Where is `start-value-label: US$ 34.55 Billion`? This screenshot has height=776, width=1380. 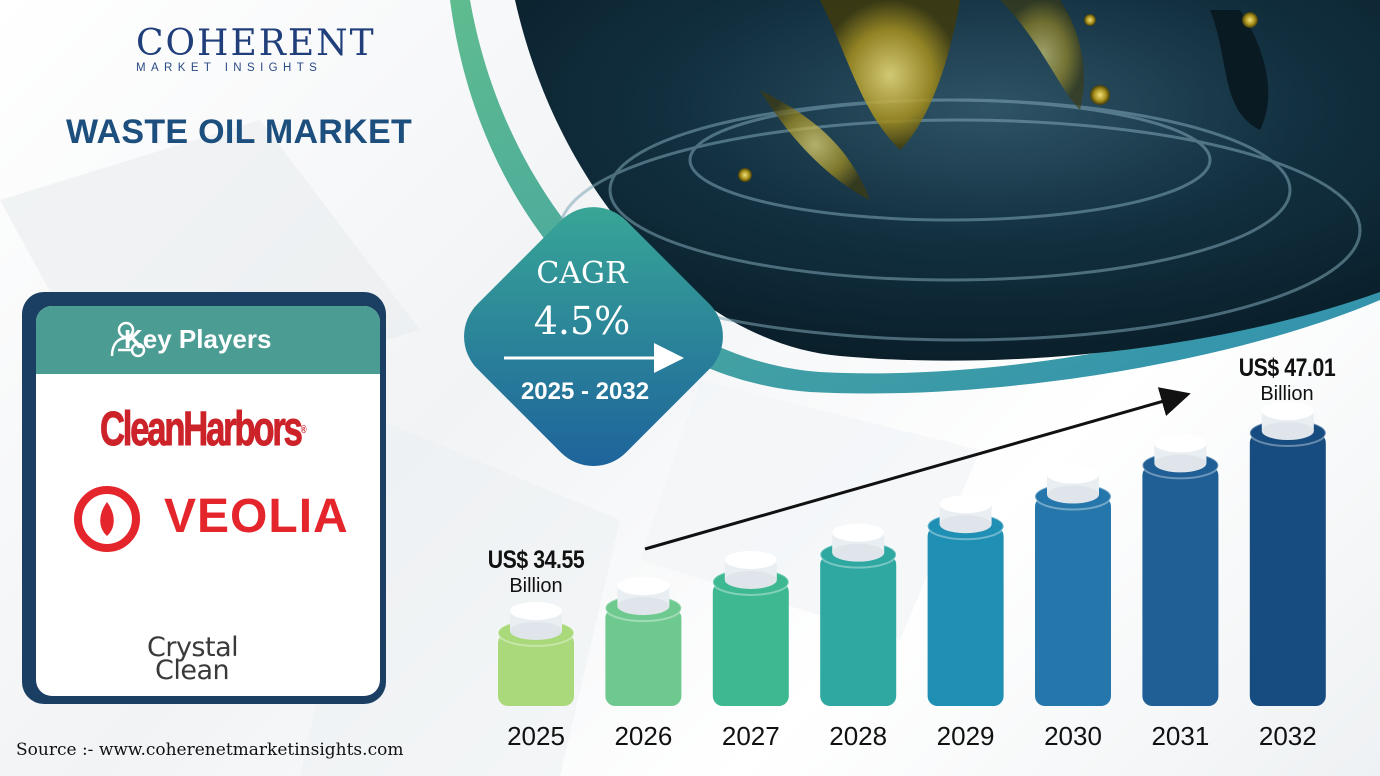
start-value-label: US$ 34.55 Billion is located at coordinates (536, 572).